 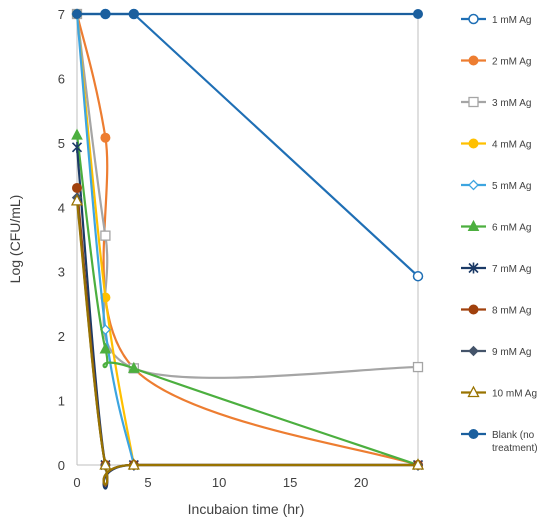 What do you see at coordinates (511, 269) in the screenshot?
I see `legend-label: 7 mM Ag` at bounding box center [511, 269].